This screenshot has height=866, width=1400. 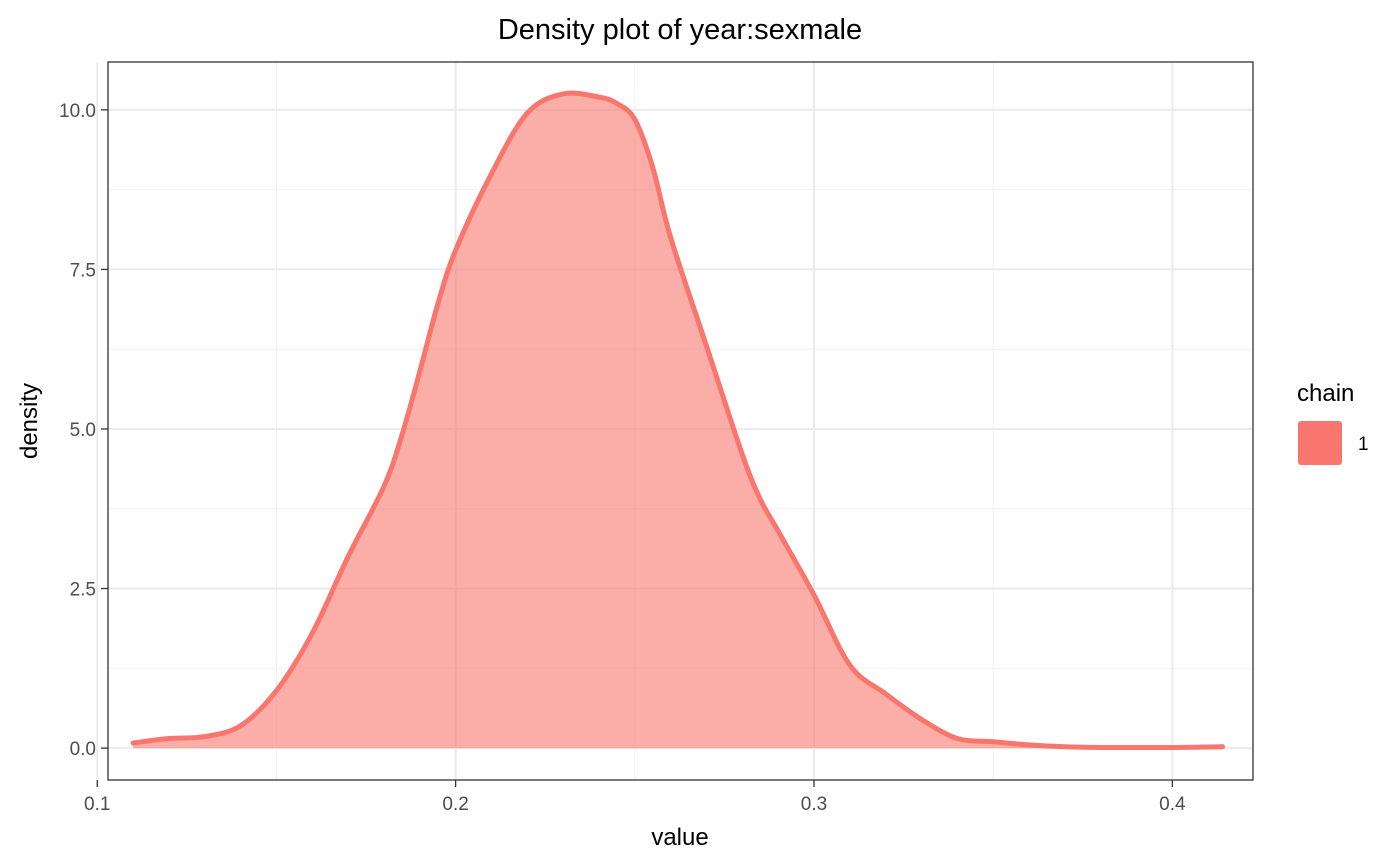 I want to click on chart-title: Density plot of year:sexmale, so click(x=680, y=30).